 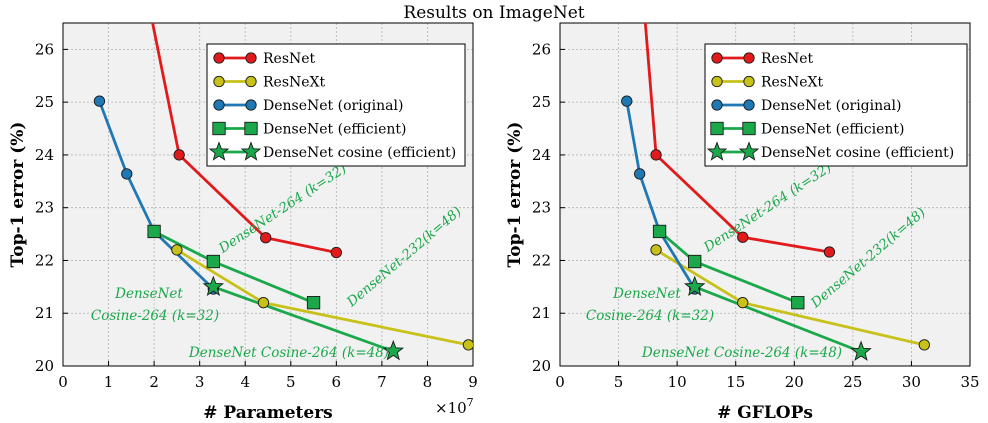 I want to click on x-axis-label: # Parameters, so click(x=267, y=413).